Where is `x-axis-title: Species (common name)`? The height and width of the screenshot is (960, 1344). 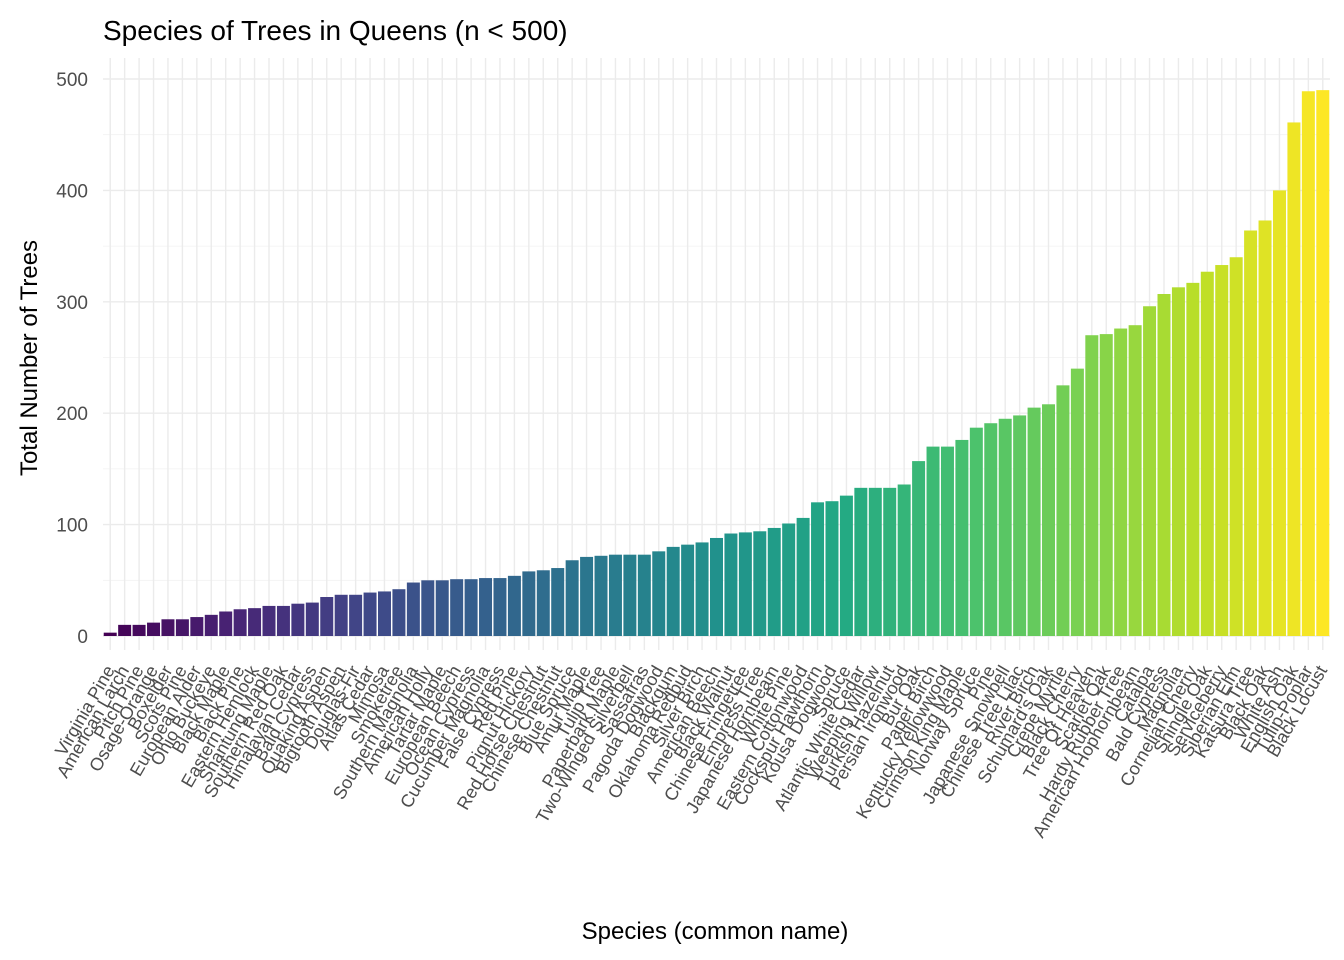
x-axis-title: Species (common name) is located at coordinates (715, 931).